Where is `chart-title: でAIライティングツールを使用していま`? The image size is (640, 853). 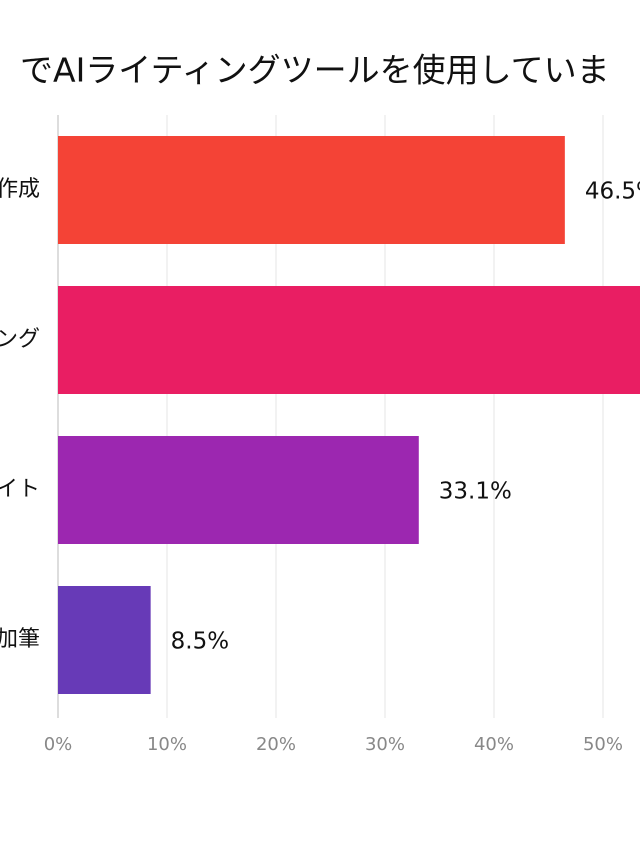
chart-title: でAIライティングツールを使用していま is located at coordinates (315, 70).